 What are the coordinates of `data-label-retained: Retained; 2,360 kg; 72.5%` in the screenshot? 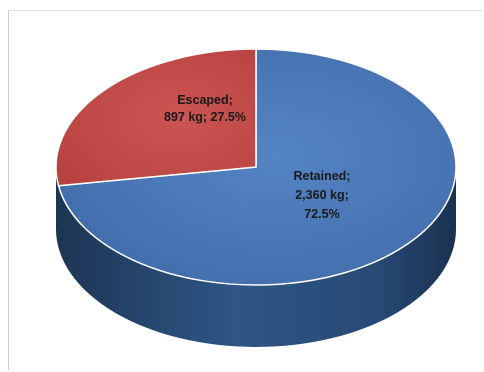 It's located at (322, 195).